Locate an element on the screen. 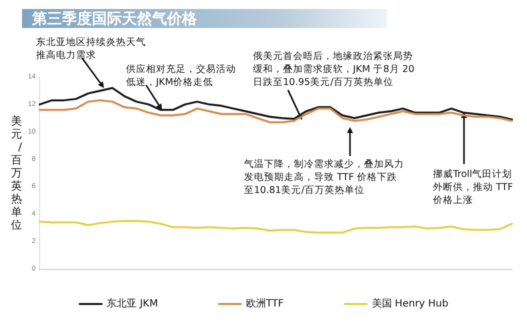 The image size is (527, 324). text: 东北亚地区持续炎热天气推高电力需求 is located at coordinates (91, 48).